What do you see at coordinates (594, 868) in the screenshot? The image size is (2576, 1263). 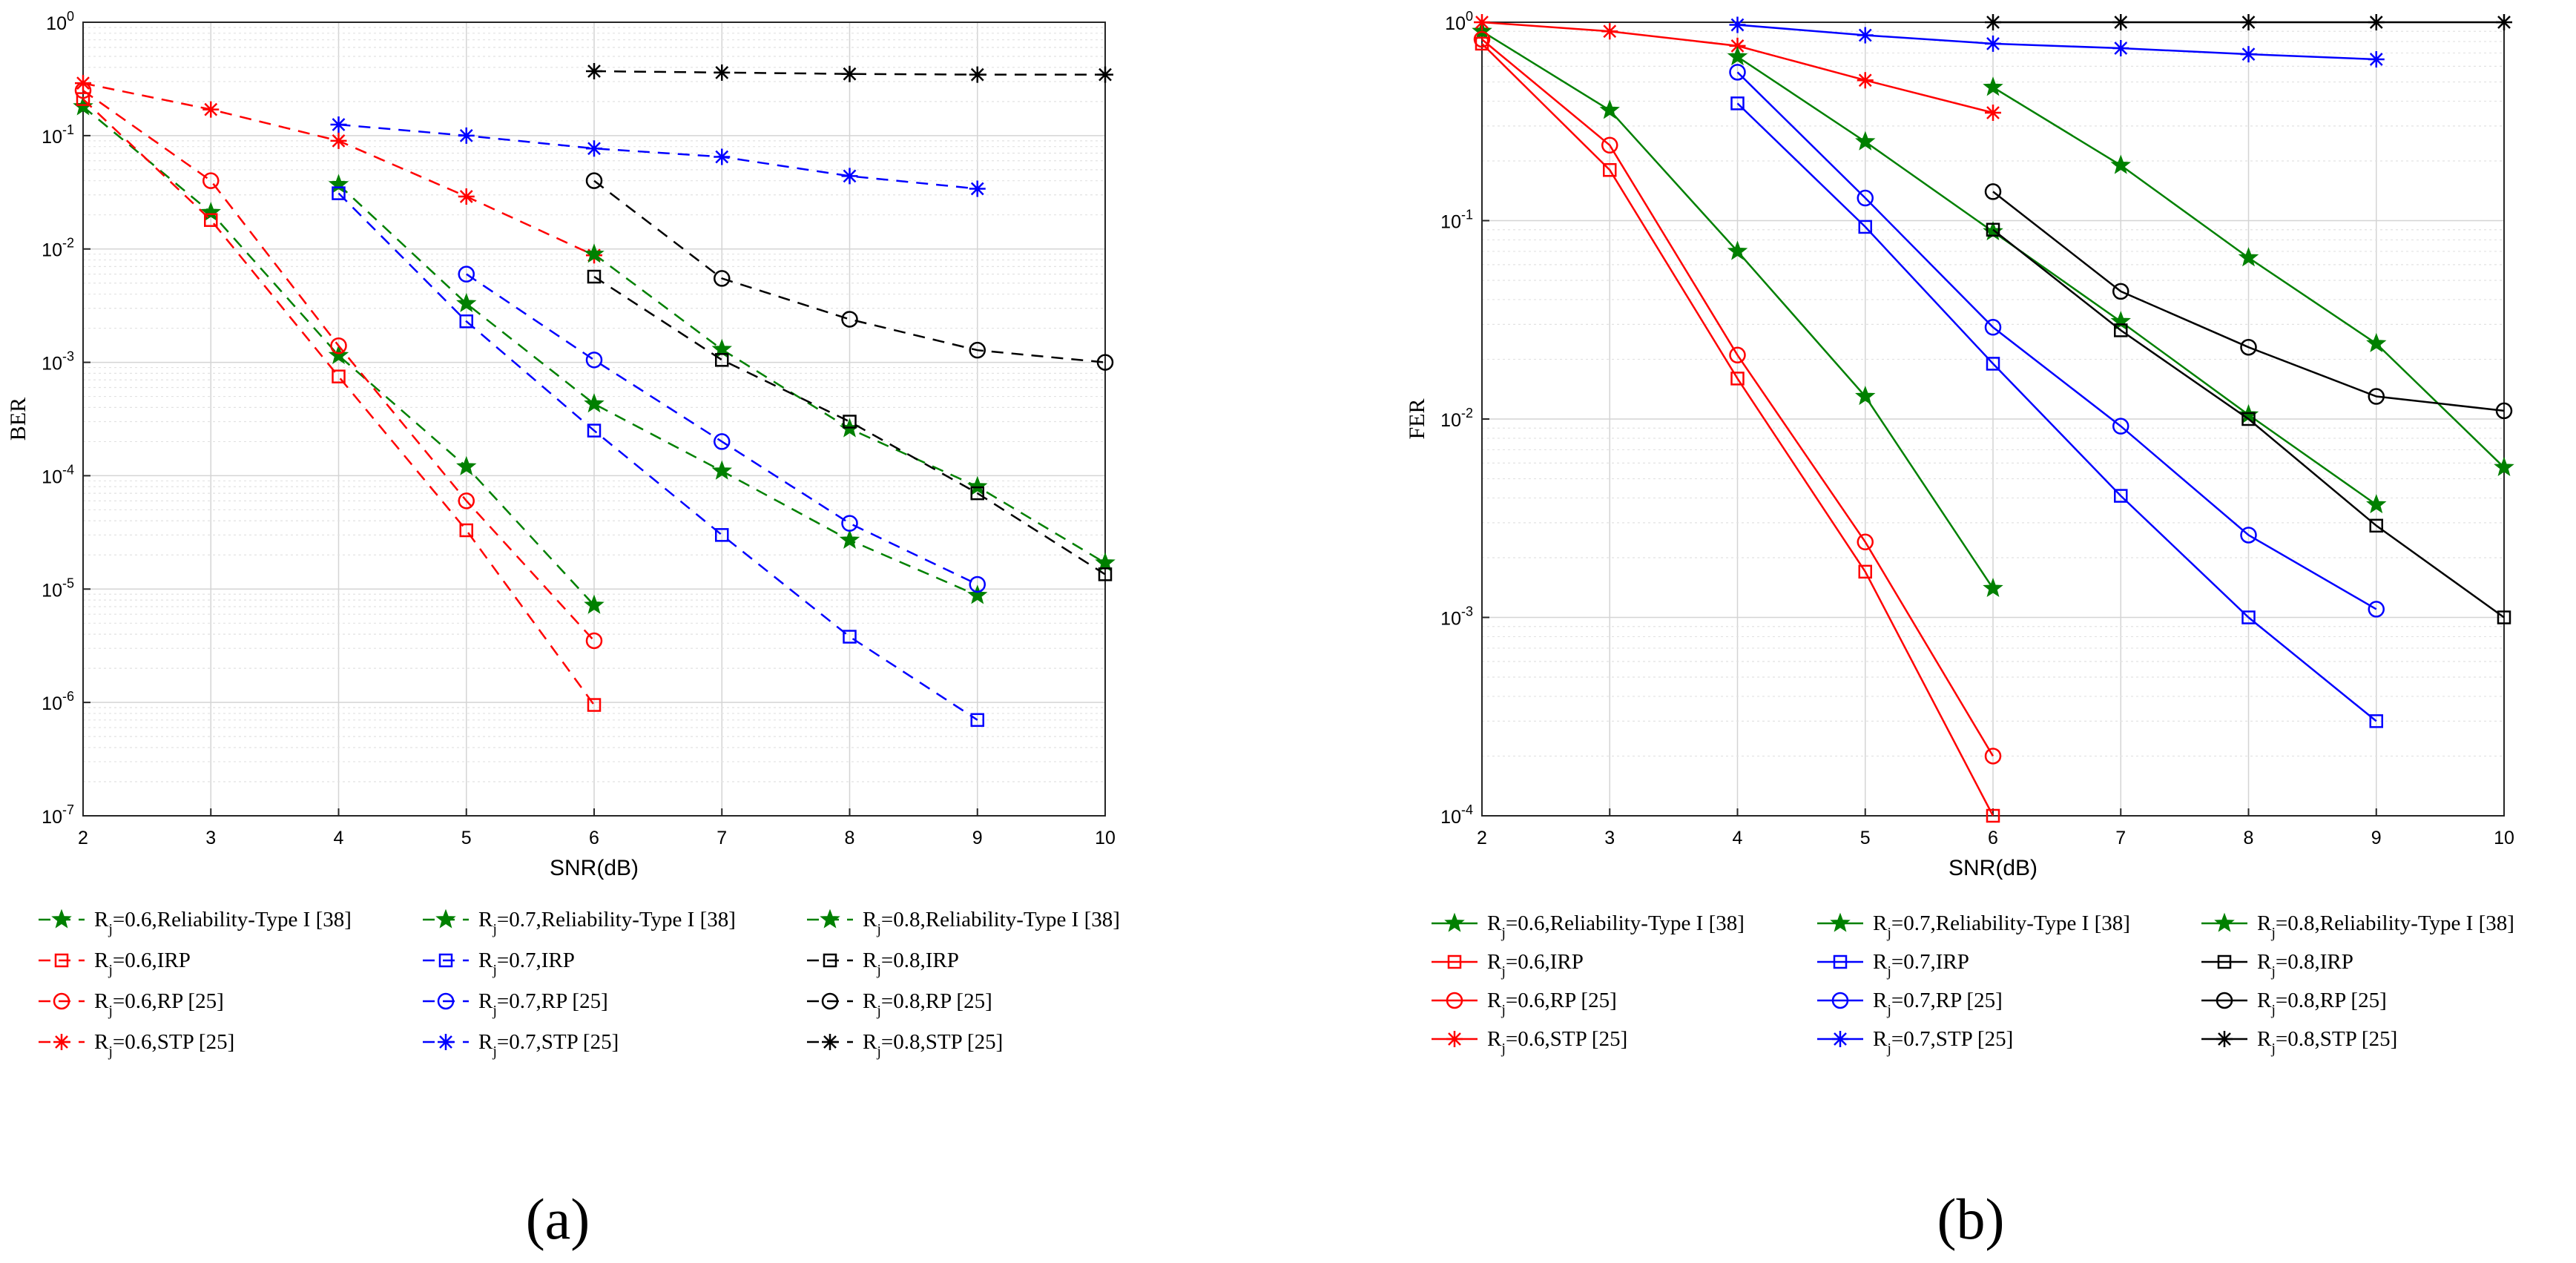 I see `x-axis-label: SNR(dB)` at bounding box center [594, 868].